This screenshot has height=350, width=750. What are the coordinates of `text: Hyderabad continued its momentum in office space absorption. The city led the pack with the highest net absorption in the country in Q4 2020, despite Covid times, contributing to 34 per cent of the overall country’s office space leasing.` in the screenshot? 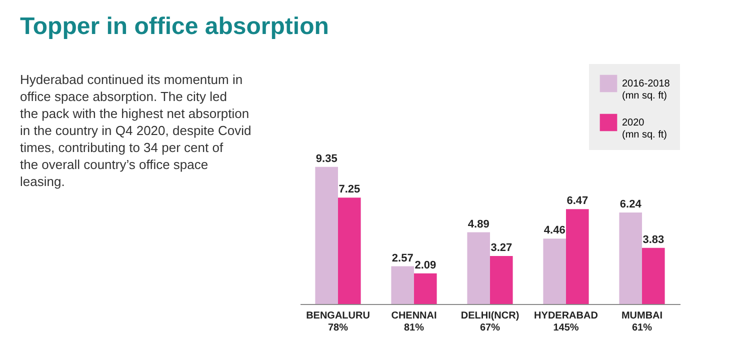 It's located at (136, 130).